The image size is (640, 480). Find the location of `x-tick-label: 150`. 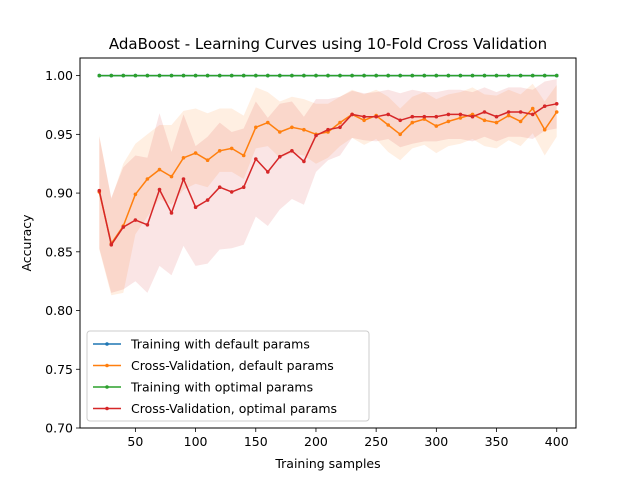

x-tick-label: 150 is located at coordinates (256, 441).